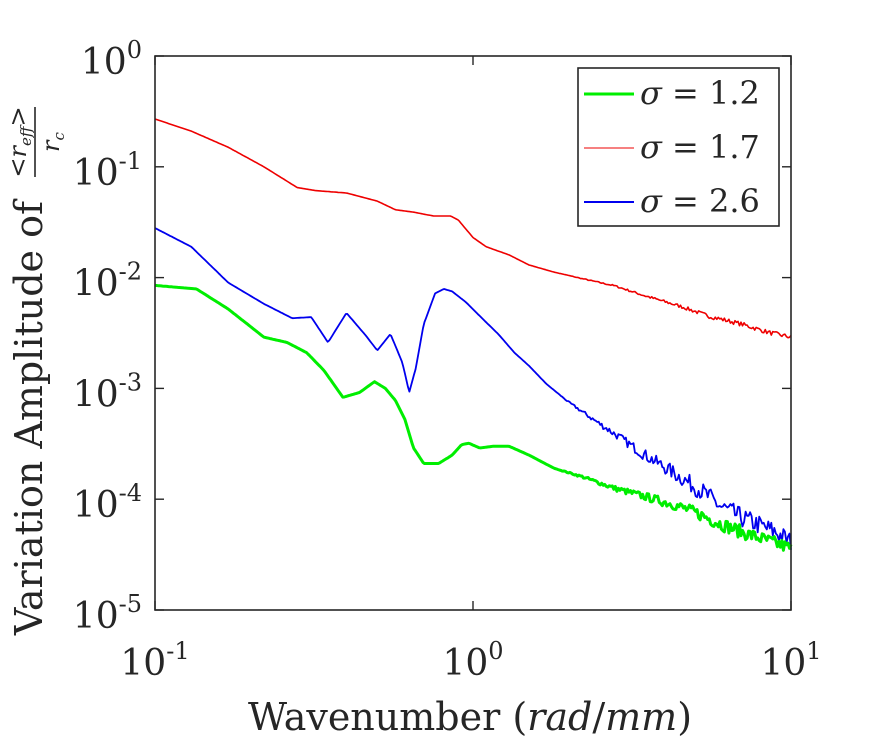  Describe the element at coordinates (107, 281) in the screenshot. I see `y-tick-label: 10⁻²` at that location.